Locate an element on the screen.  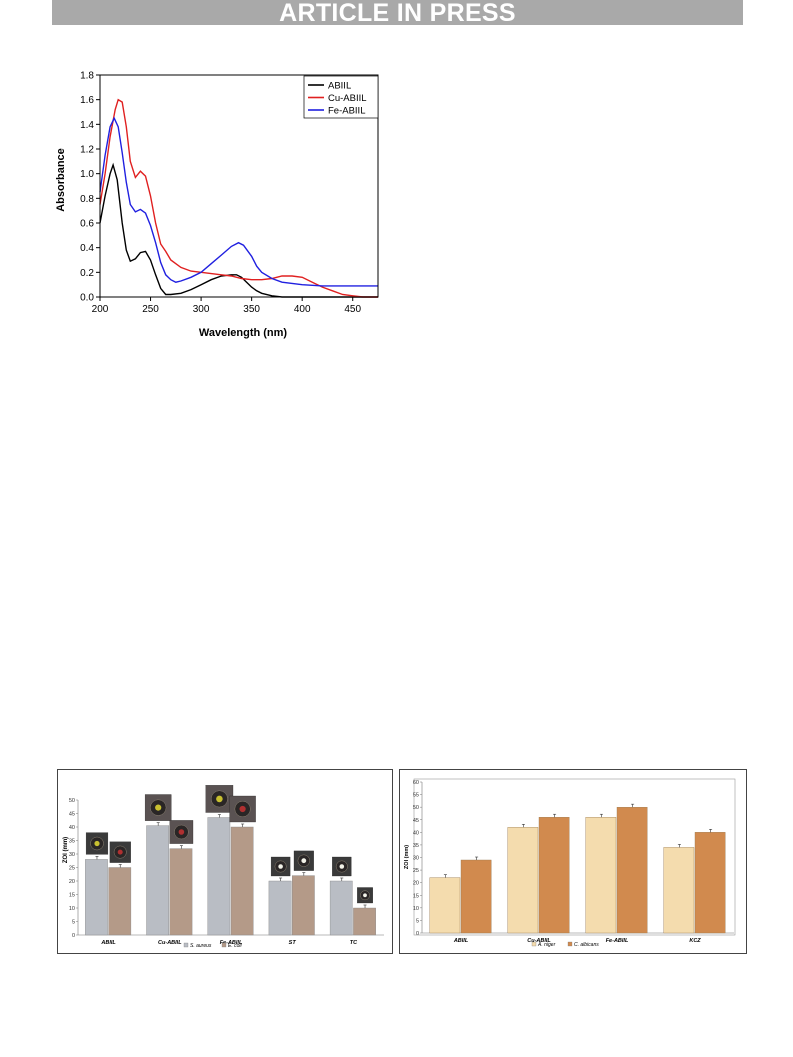
legend-label: ABIIL is located at coordinates (339, 86).